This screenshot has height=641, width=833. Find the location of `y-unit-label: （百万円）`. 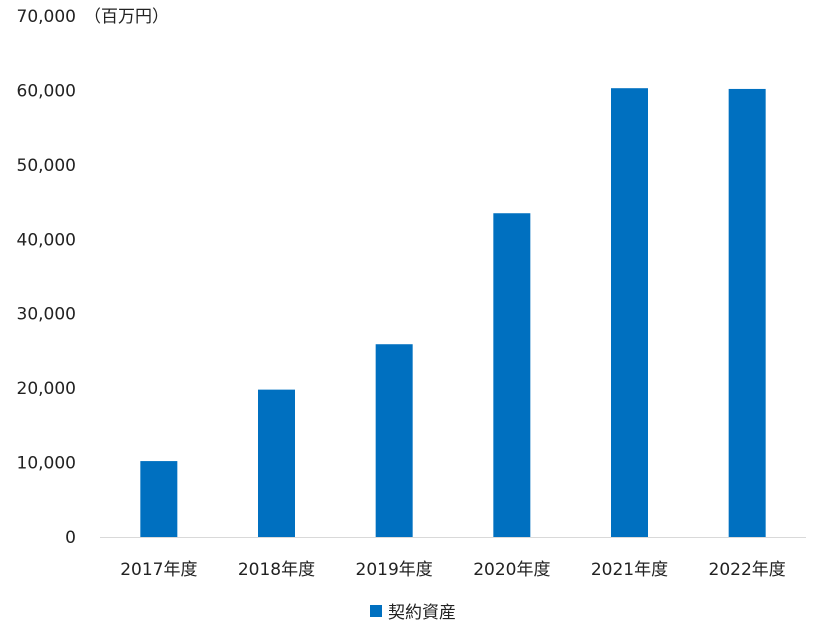

y-unit-label: （百万円） is located at coordinates (126, 17).